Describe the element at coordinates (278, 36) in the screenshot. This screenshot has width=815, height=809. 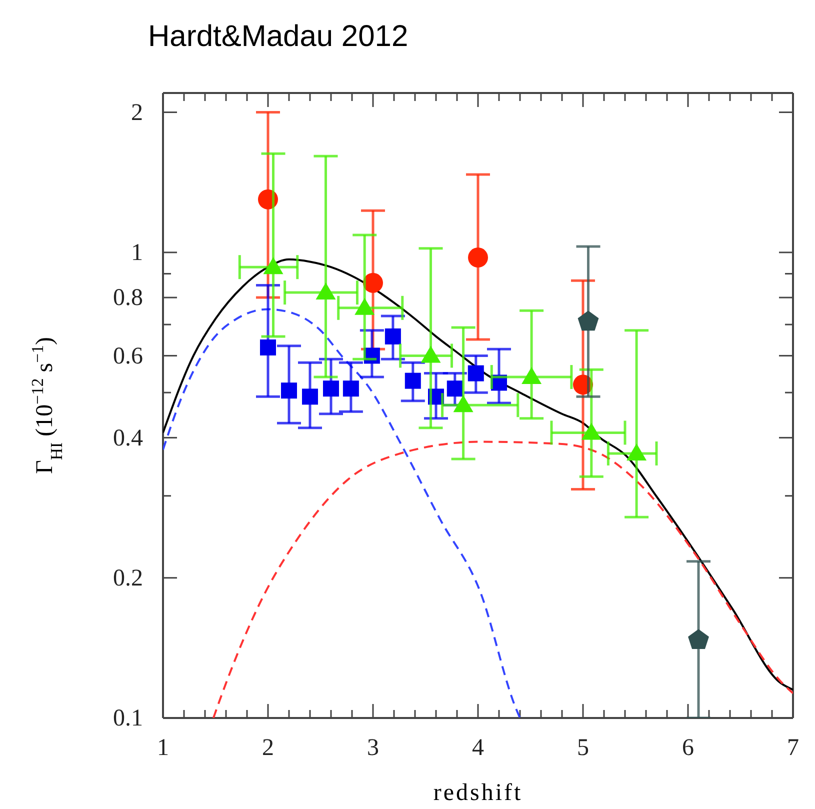
I see `chart-title: Hardt&Madau 2012` at that location.